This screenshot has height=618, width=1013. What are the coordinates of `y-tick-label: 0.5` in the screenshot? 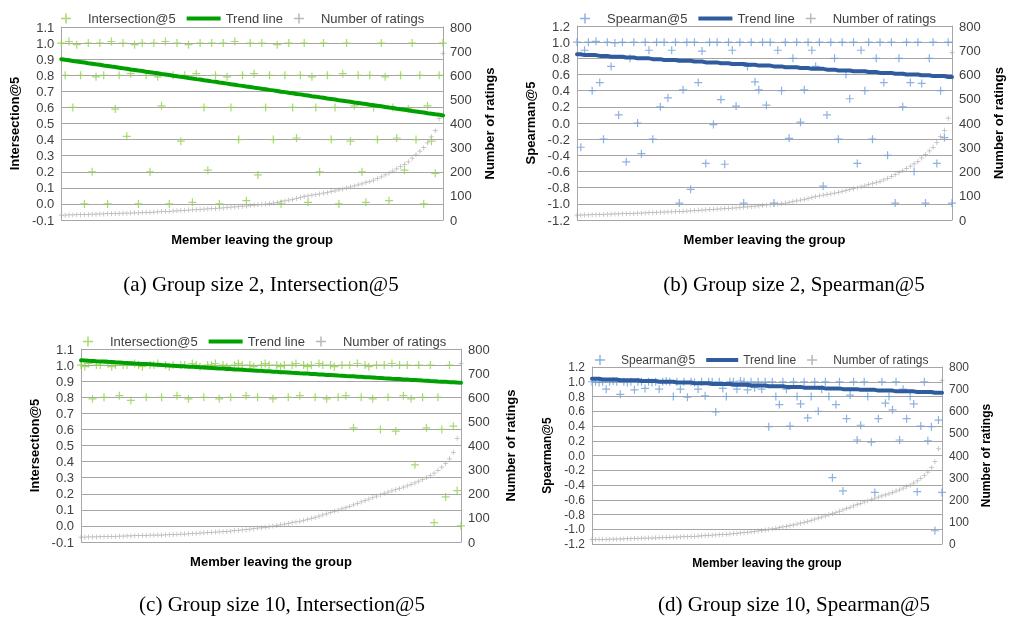 It's located at (64, 445).